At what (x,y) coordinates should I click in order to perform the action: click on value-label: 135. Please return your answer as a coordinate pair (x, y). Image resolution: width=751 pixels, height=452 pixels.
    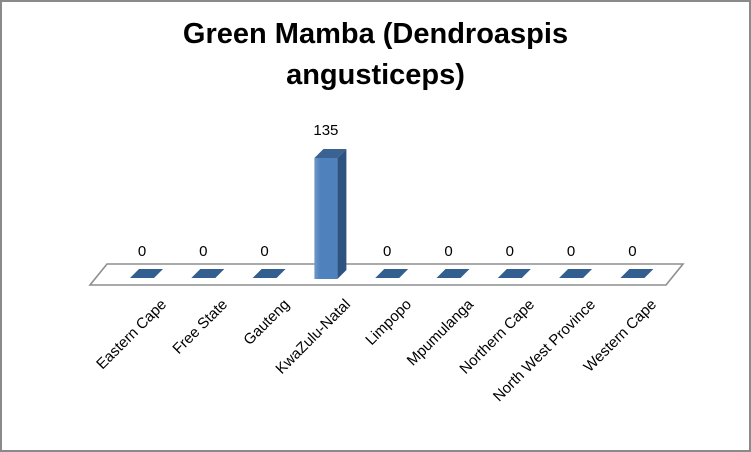
    Looking at the image, I should click on (326, 130).